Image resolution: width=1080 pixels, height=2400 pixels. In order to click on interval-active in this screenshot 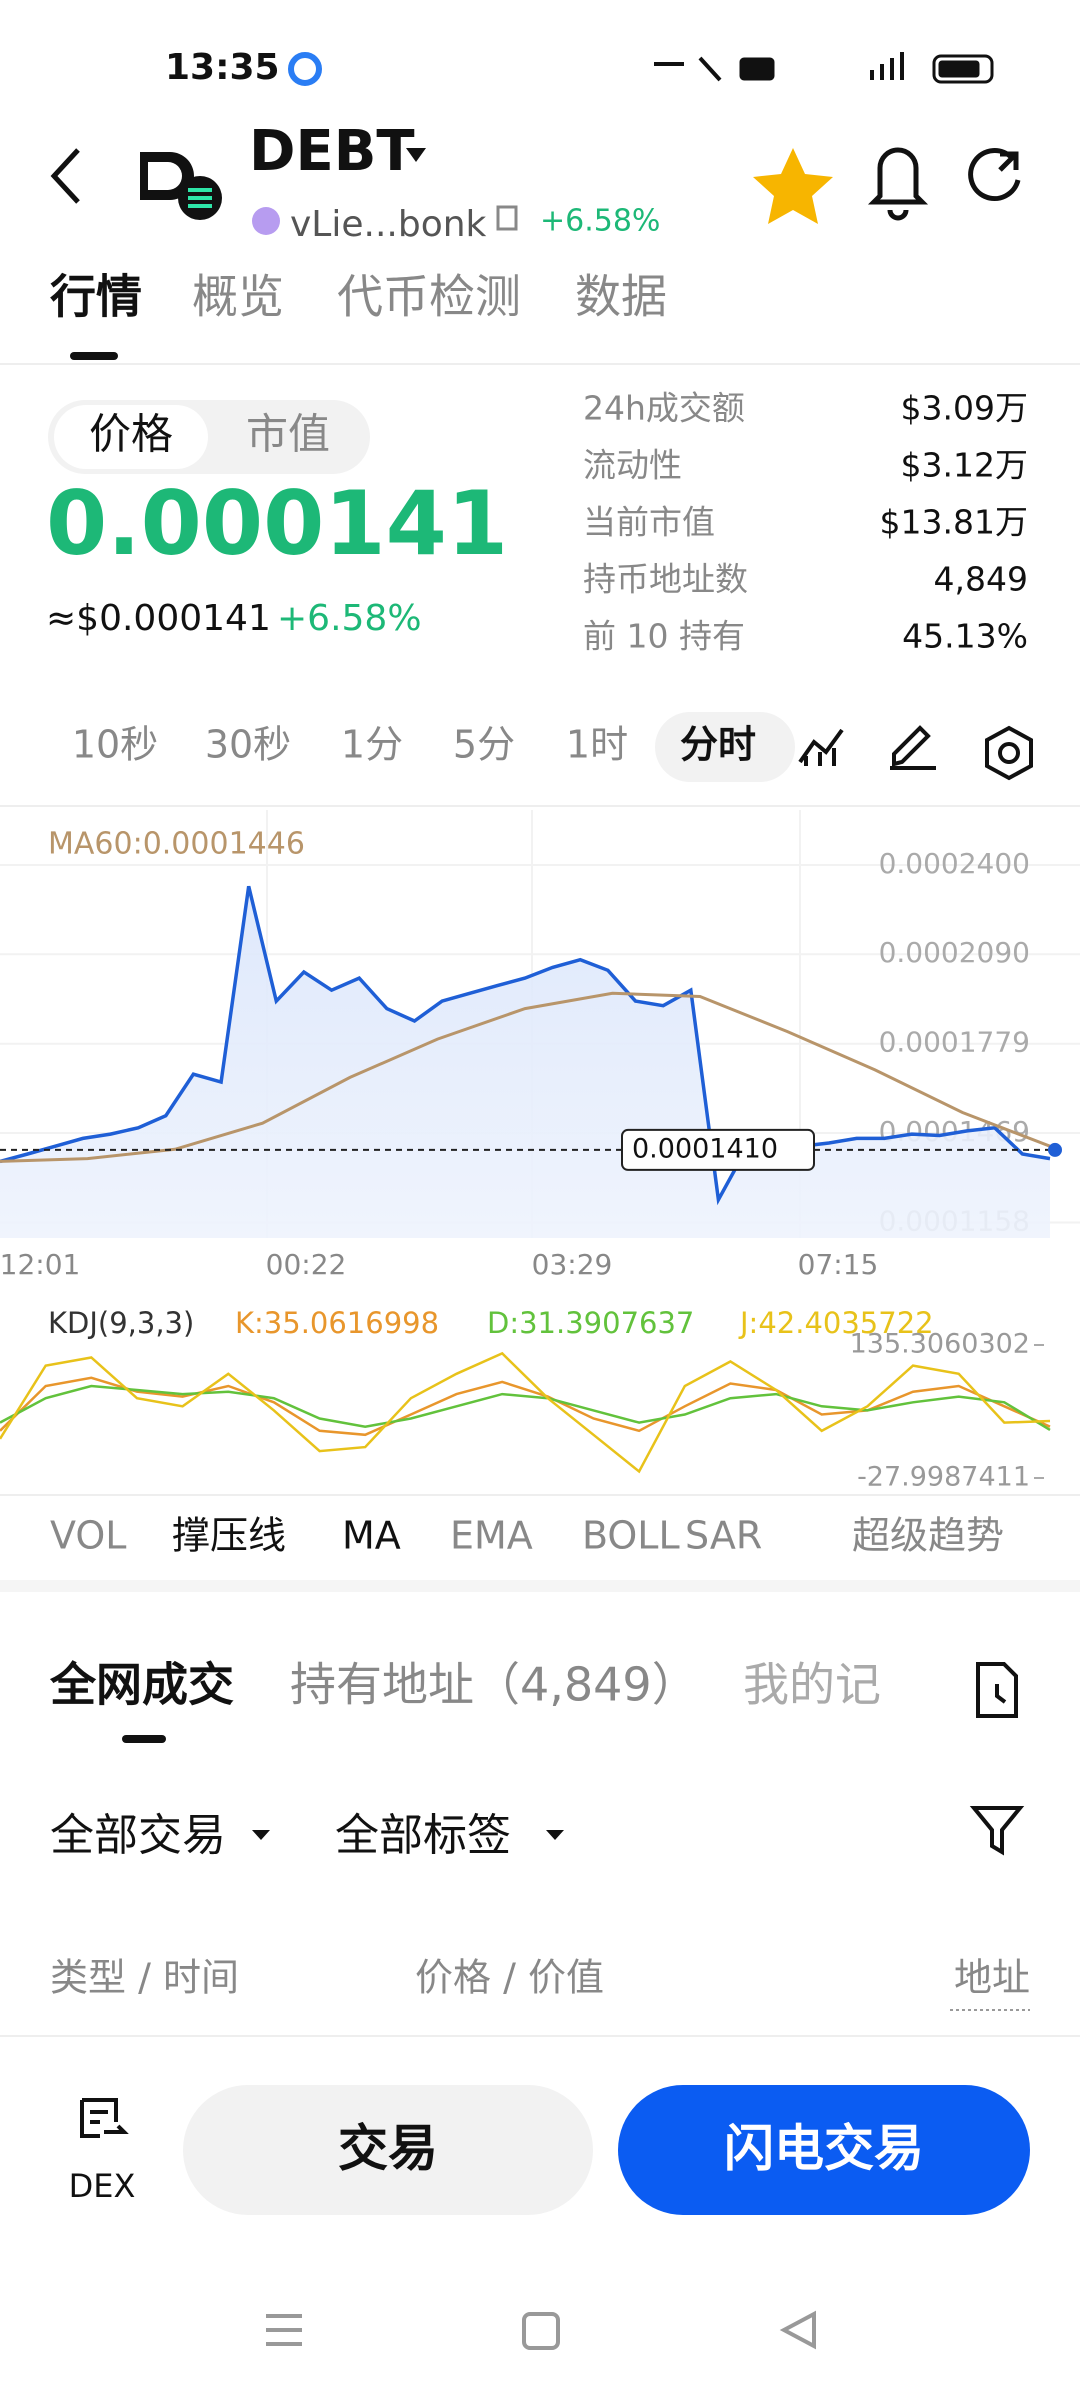, I will do `click(725, 747)`.